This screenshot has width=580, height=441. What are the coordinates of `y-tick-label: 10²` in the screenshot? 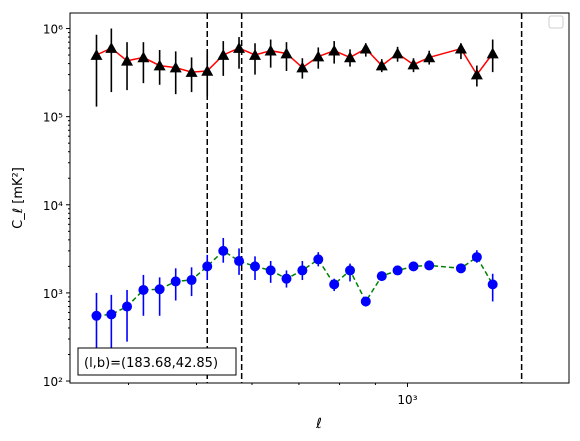 It's located at (53, 382).